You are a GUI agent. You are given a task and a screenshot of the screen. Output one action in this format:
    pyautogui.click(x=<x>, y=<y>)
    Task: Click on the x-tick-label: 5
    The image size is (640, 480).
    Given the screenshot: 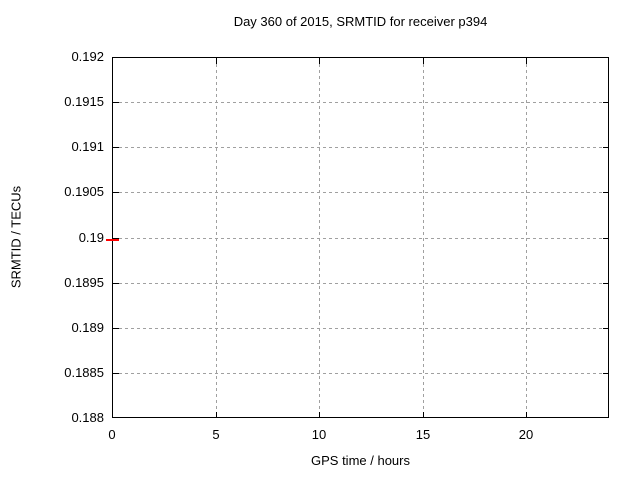 What is the action you would take?
    pyautogui.click(x=216, y=434)
    